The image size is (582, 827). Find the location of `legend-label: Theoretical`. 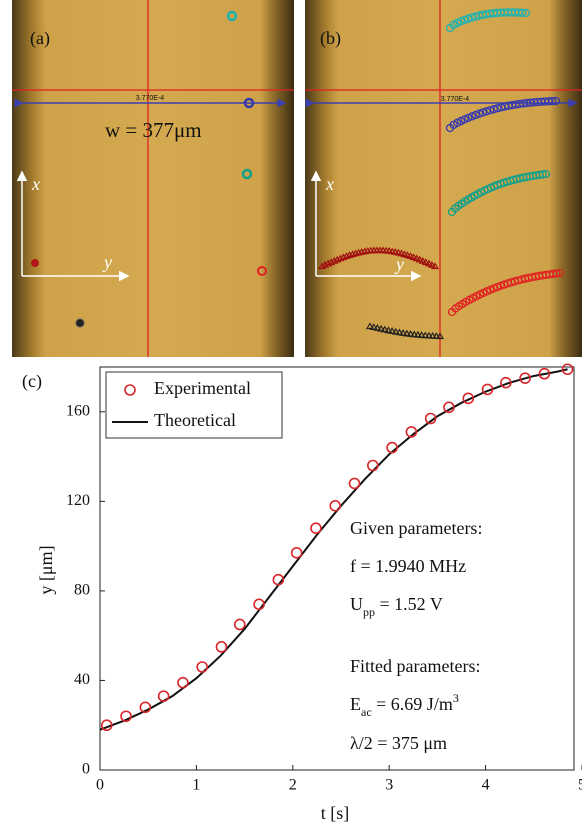

legend-label: Theoretical is located at coordinates (195, 420).